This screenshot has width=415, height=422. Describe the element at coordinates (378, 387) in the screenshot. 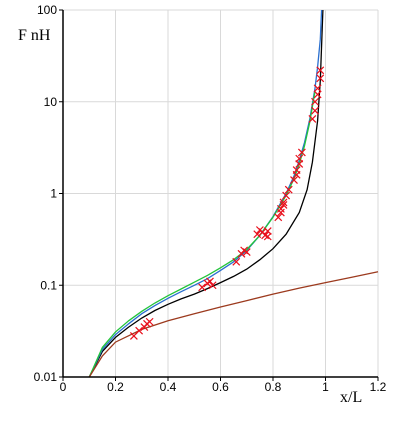

I see `x-tick-label: 1.2` at that location.